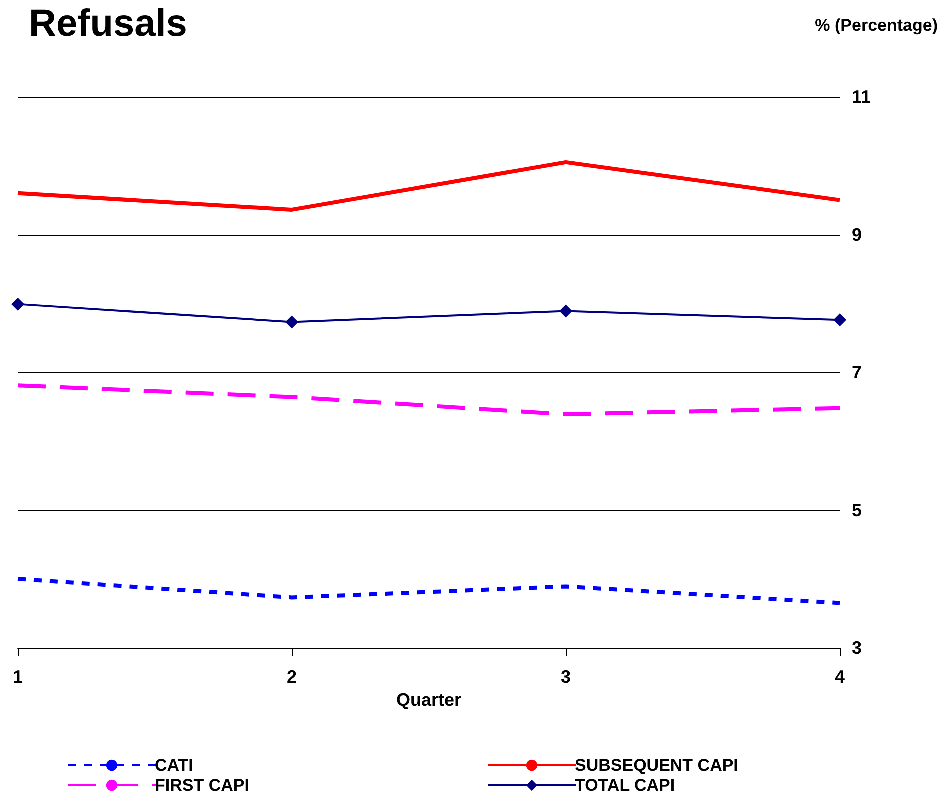 This screenshot has width=949, height=801. What do you see at coordinates (18, 677) in the screenshot?
I see `x-tick-label: 1` at bounding box center [18, 677].